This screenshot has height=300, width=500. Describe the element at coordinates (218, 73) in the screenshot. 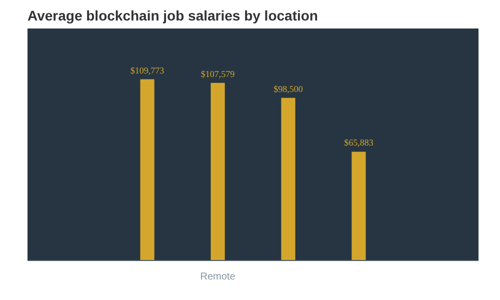

I see `data-label: $107,579` at that location.